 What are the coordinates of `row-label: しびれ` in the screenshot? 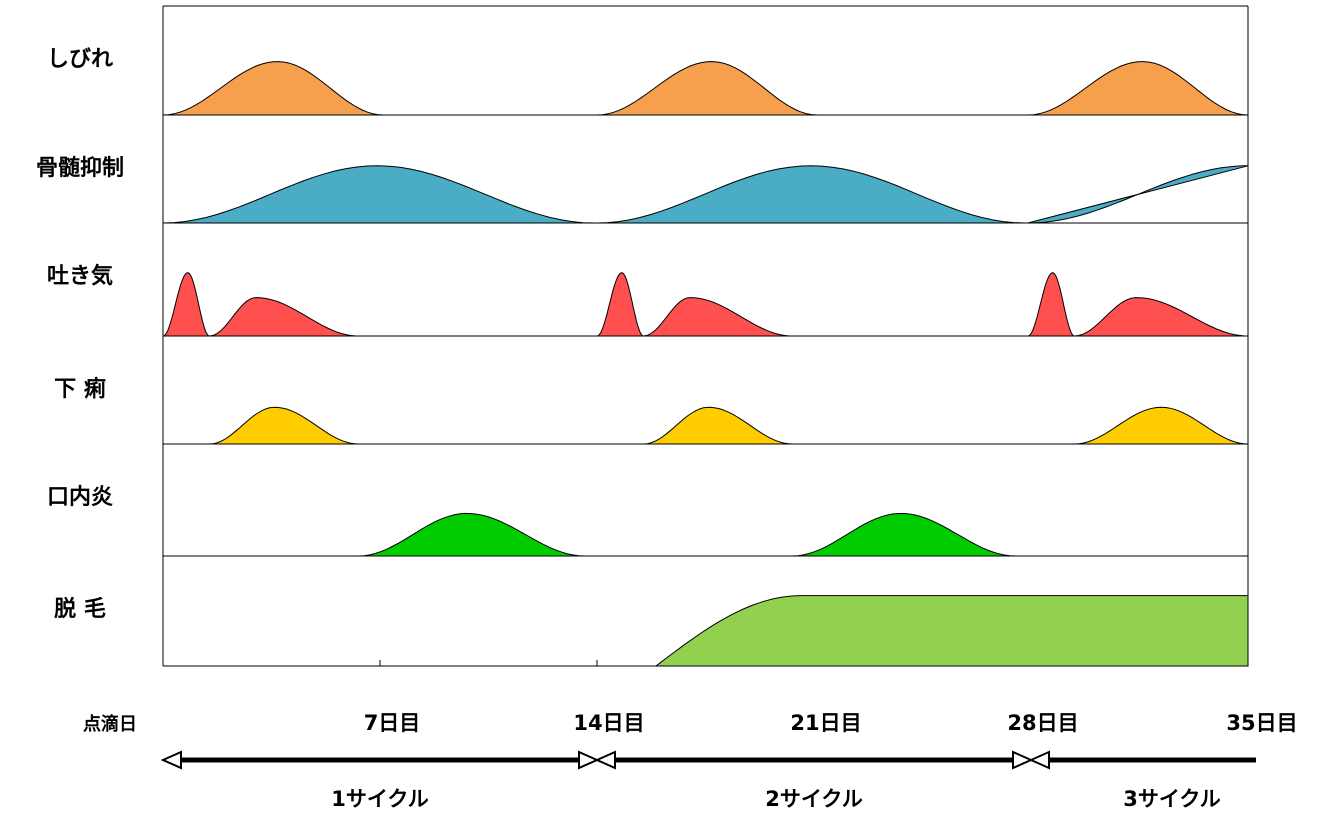 It's located at (80, 59).